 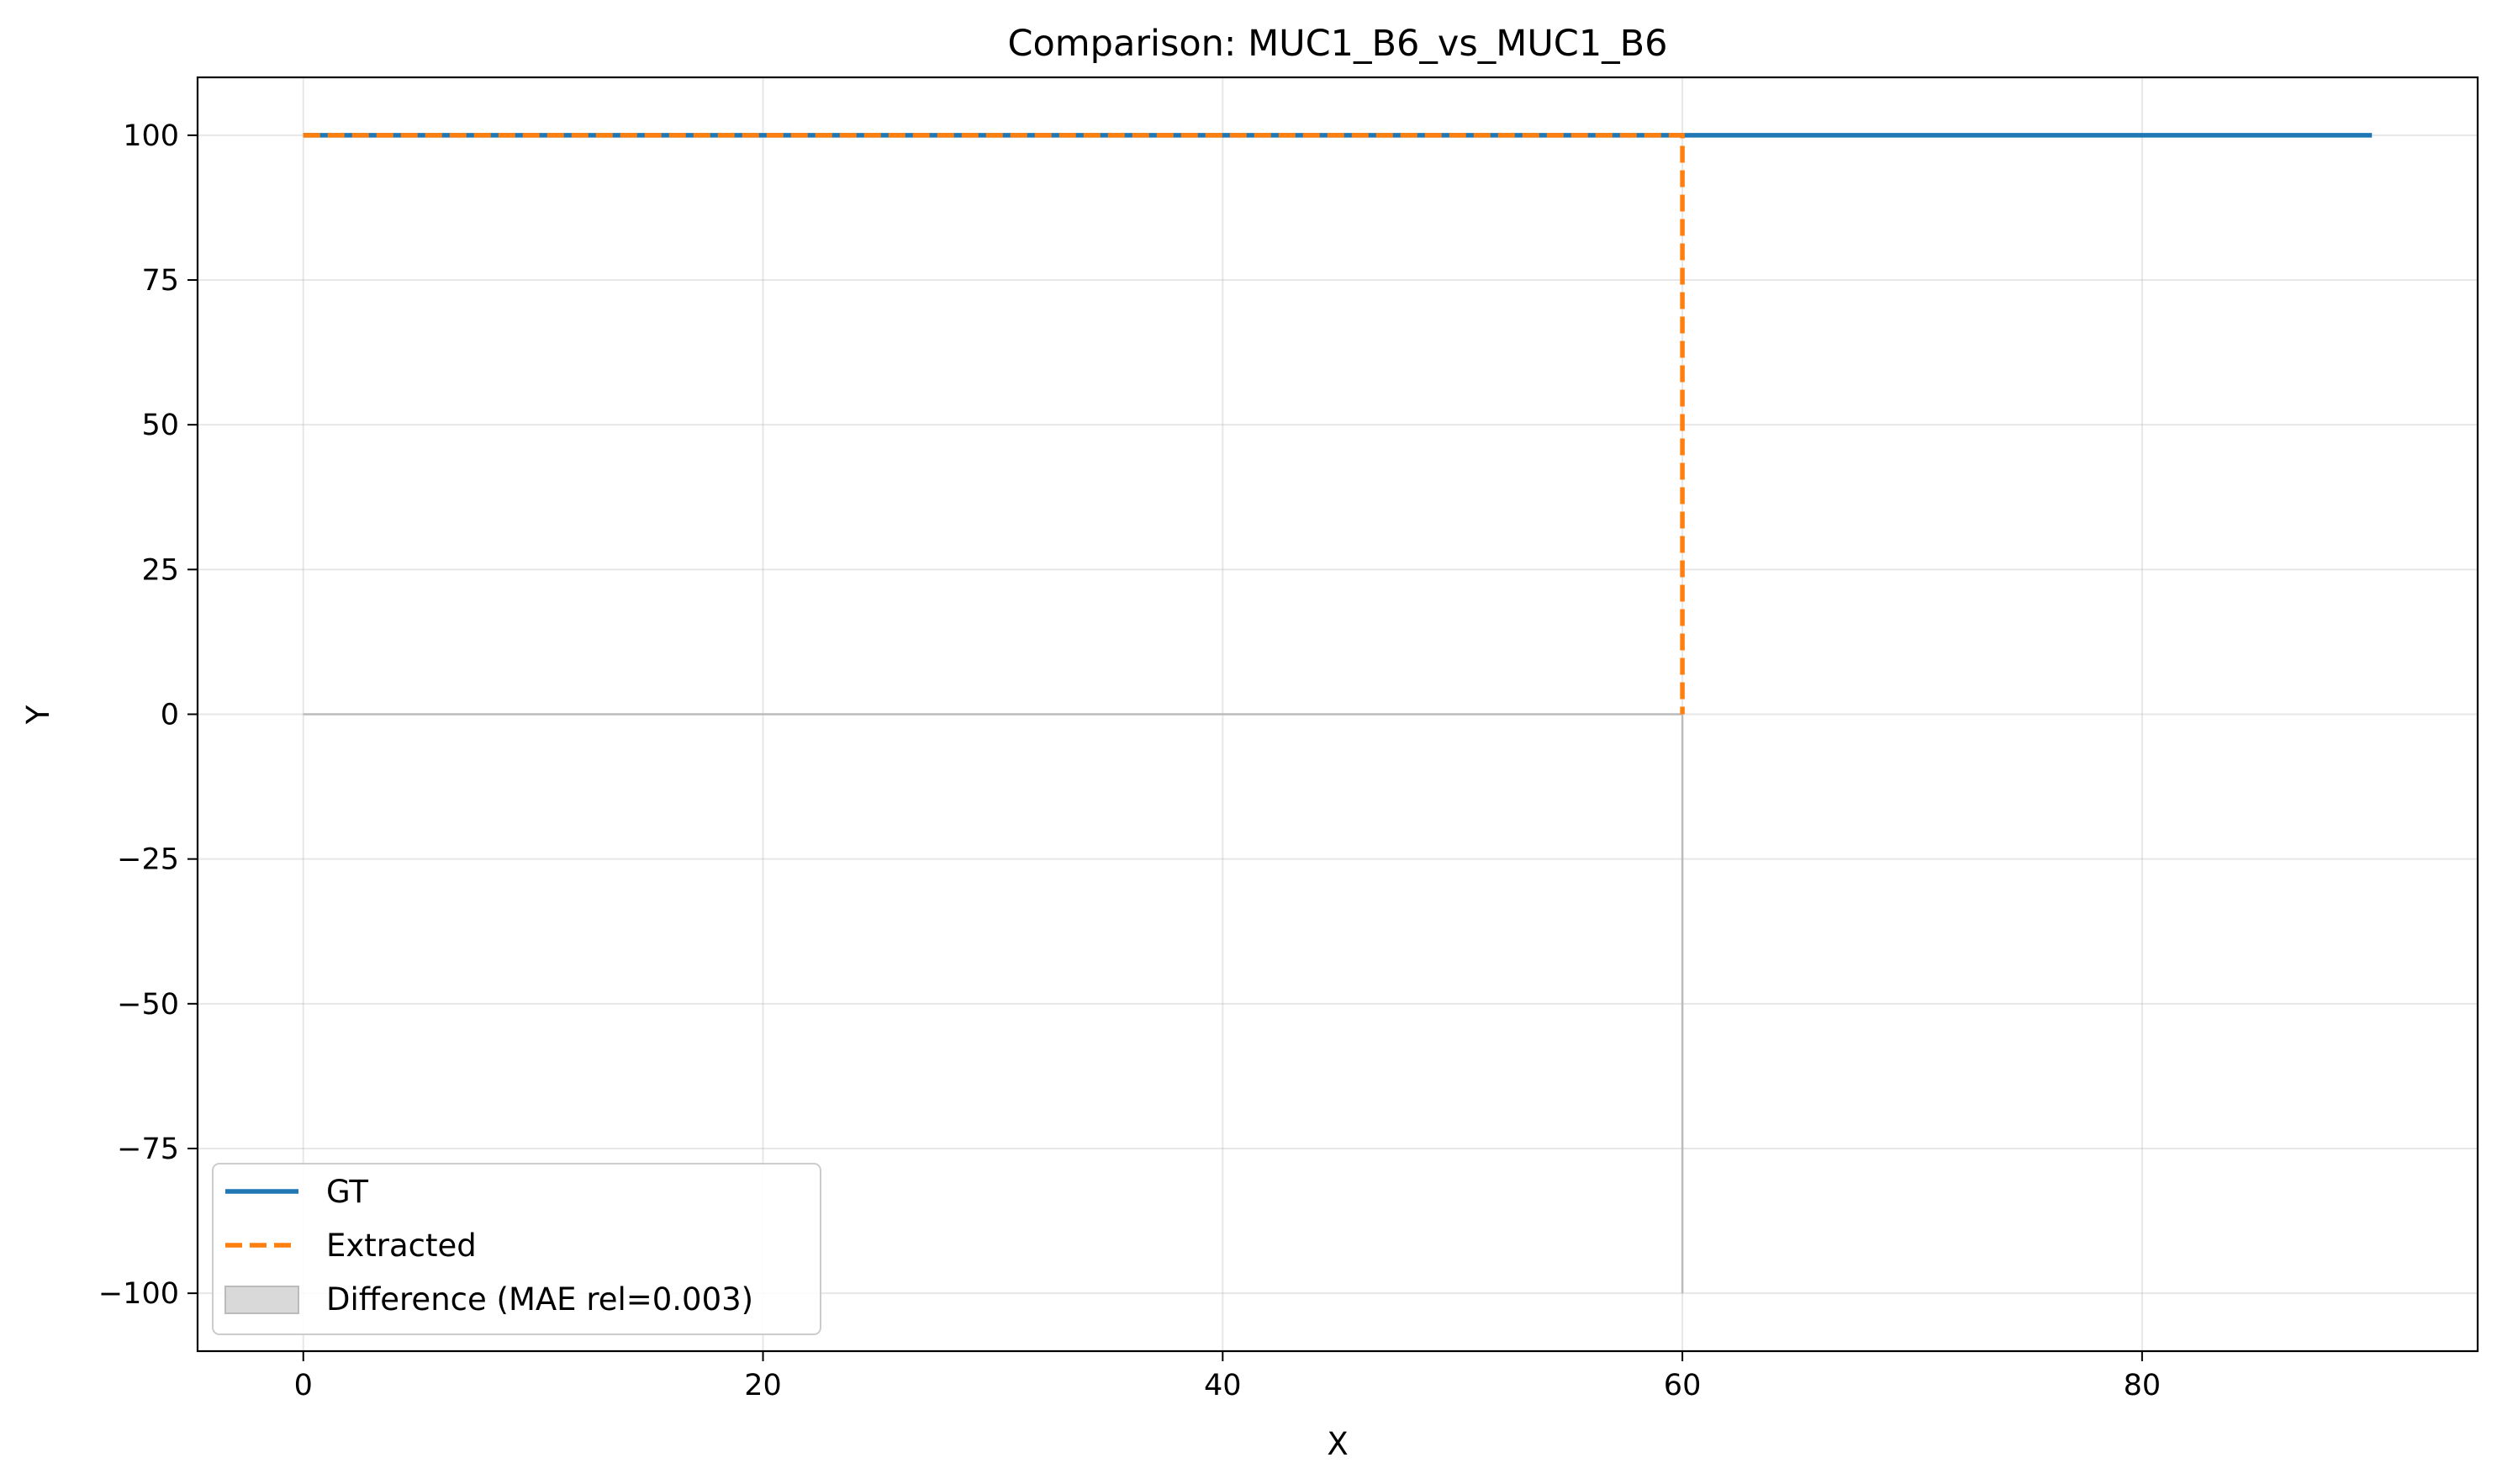 What do you see at coordinates (1337, 1444) in the screenshot?
I see `x-axis-title: X` at bounding box center [1337, 1444].